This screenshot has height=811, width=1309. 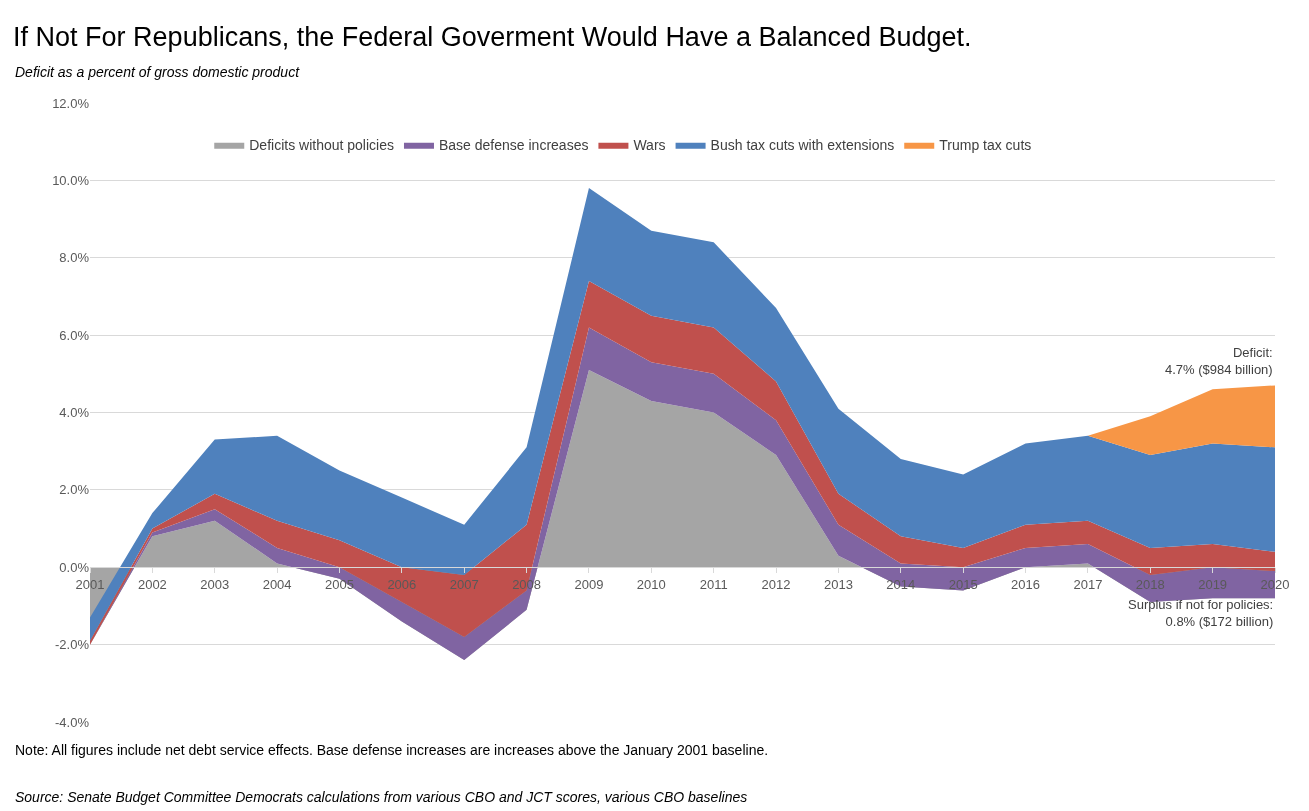 What do you see at coordinates (74, 413) in the screenshot?
I see `y-tick-label: 4.0%` at bounding box center [74, 413].